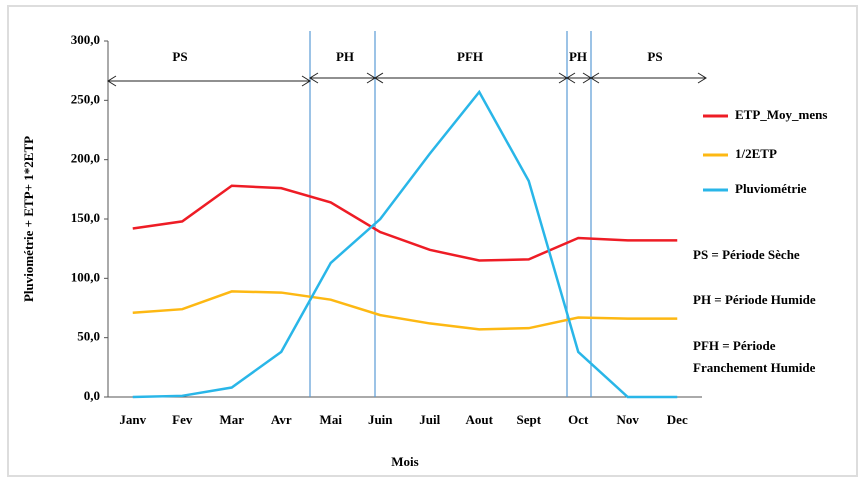 This screenshot has width=867, height=484. Describe the element at coordinates (756, 153) in the screenshot. I see `legend-label: 1/2ETP` at that location.